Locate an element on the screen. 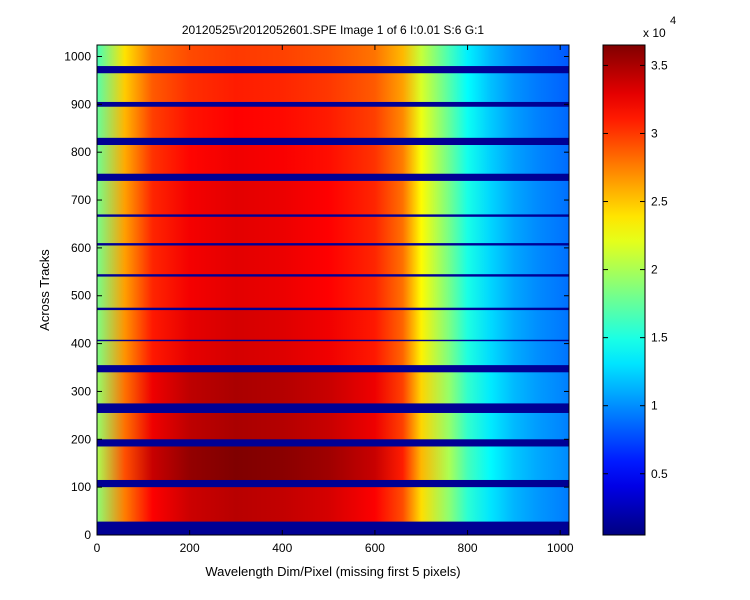 Image resolution: width=750 pixels, height=600 pixels. x-tick-label: 600 is located at coordinates (375, 548).